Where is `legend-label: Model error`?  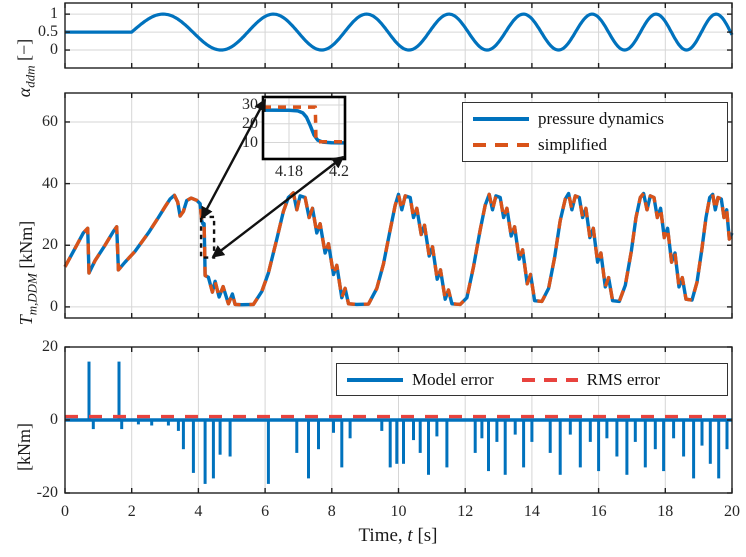 legend-label: Model error is located at coordinates (453, 379).